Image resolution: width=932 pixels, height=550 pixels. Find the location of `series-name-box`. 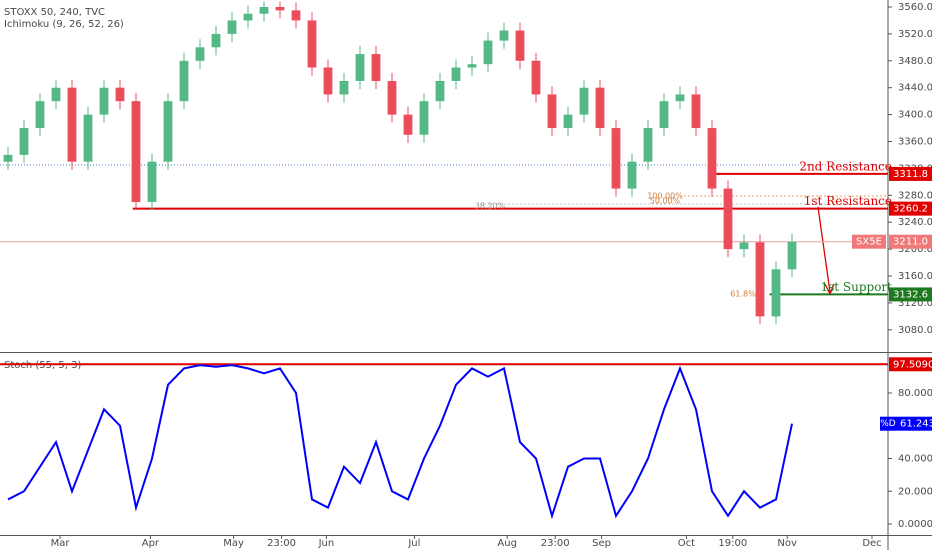

series-name-box is located at coordinates (888, 423).